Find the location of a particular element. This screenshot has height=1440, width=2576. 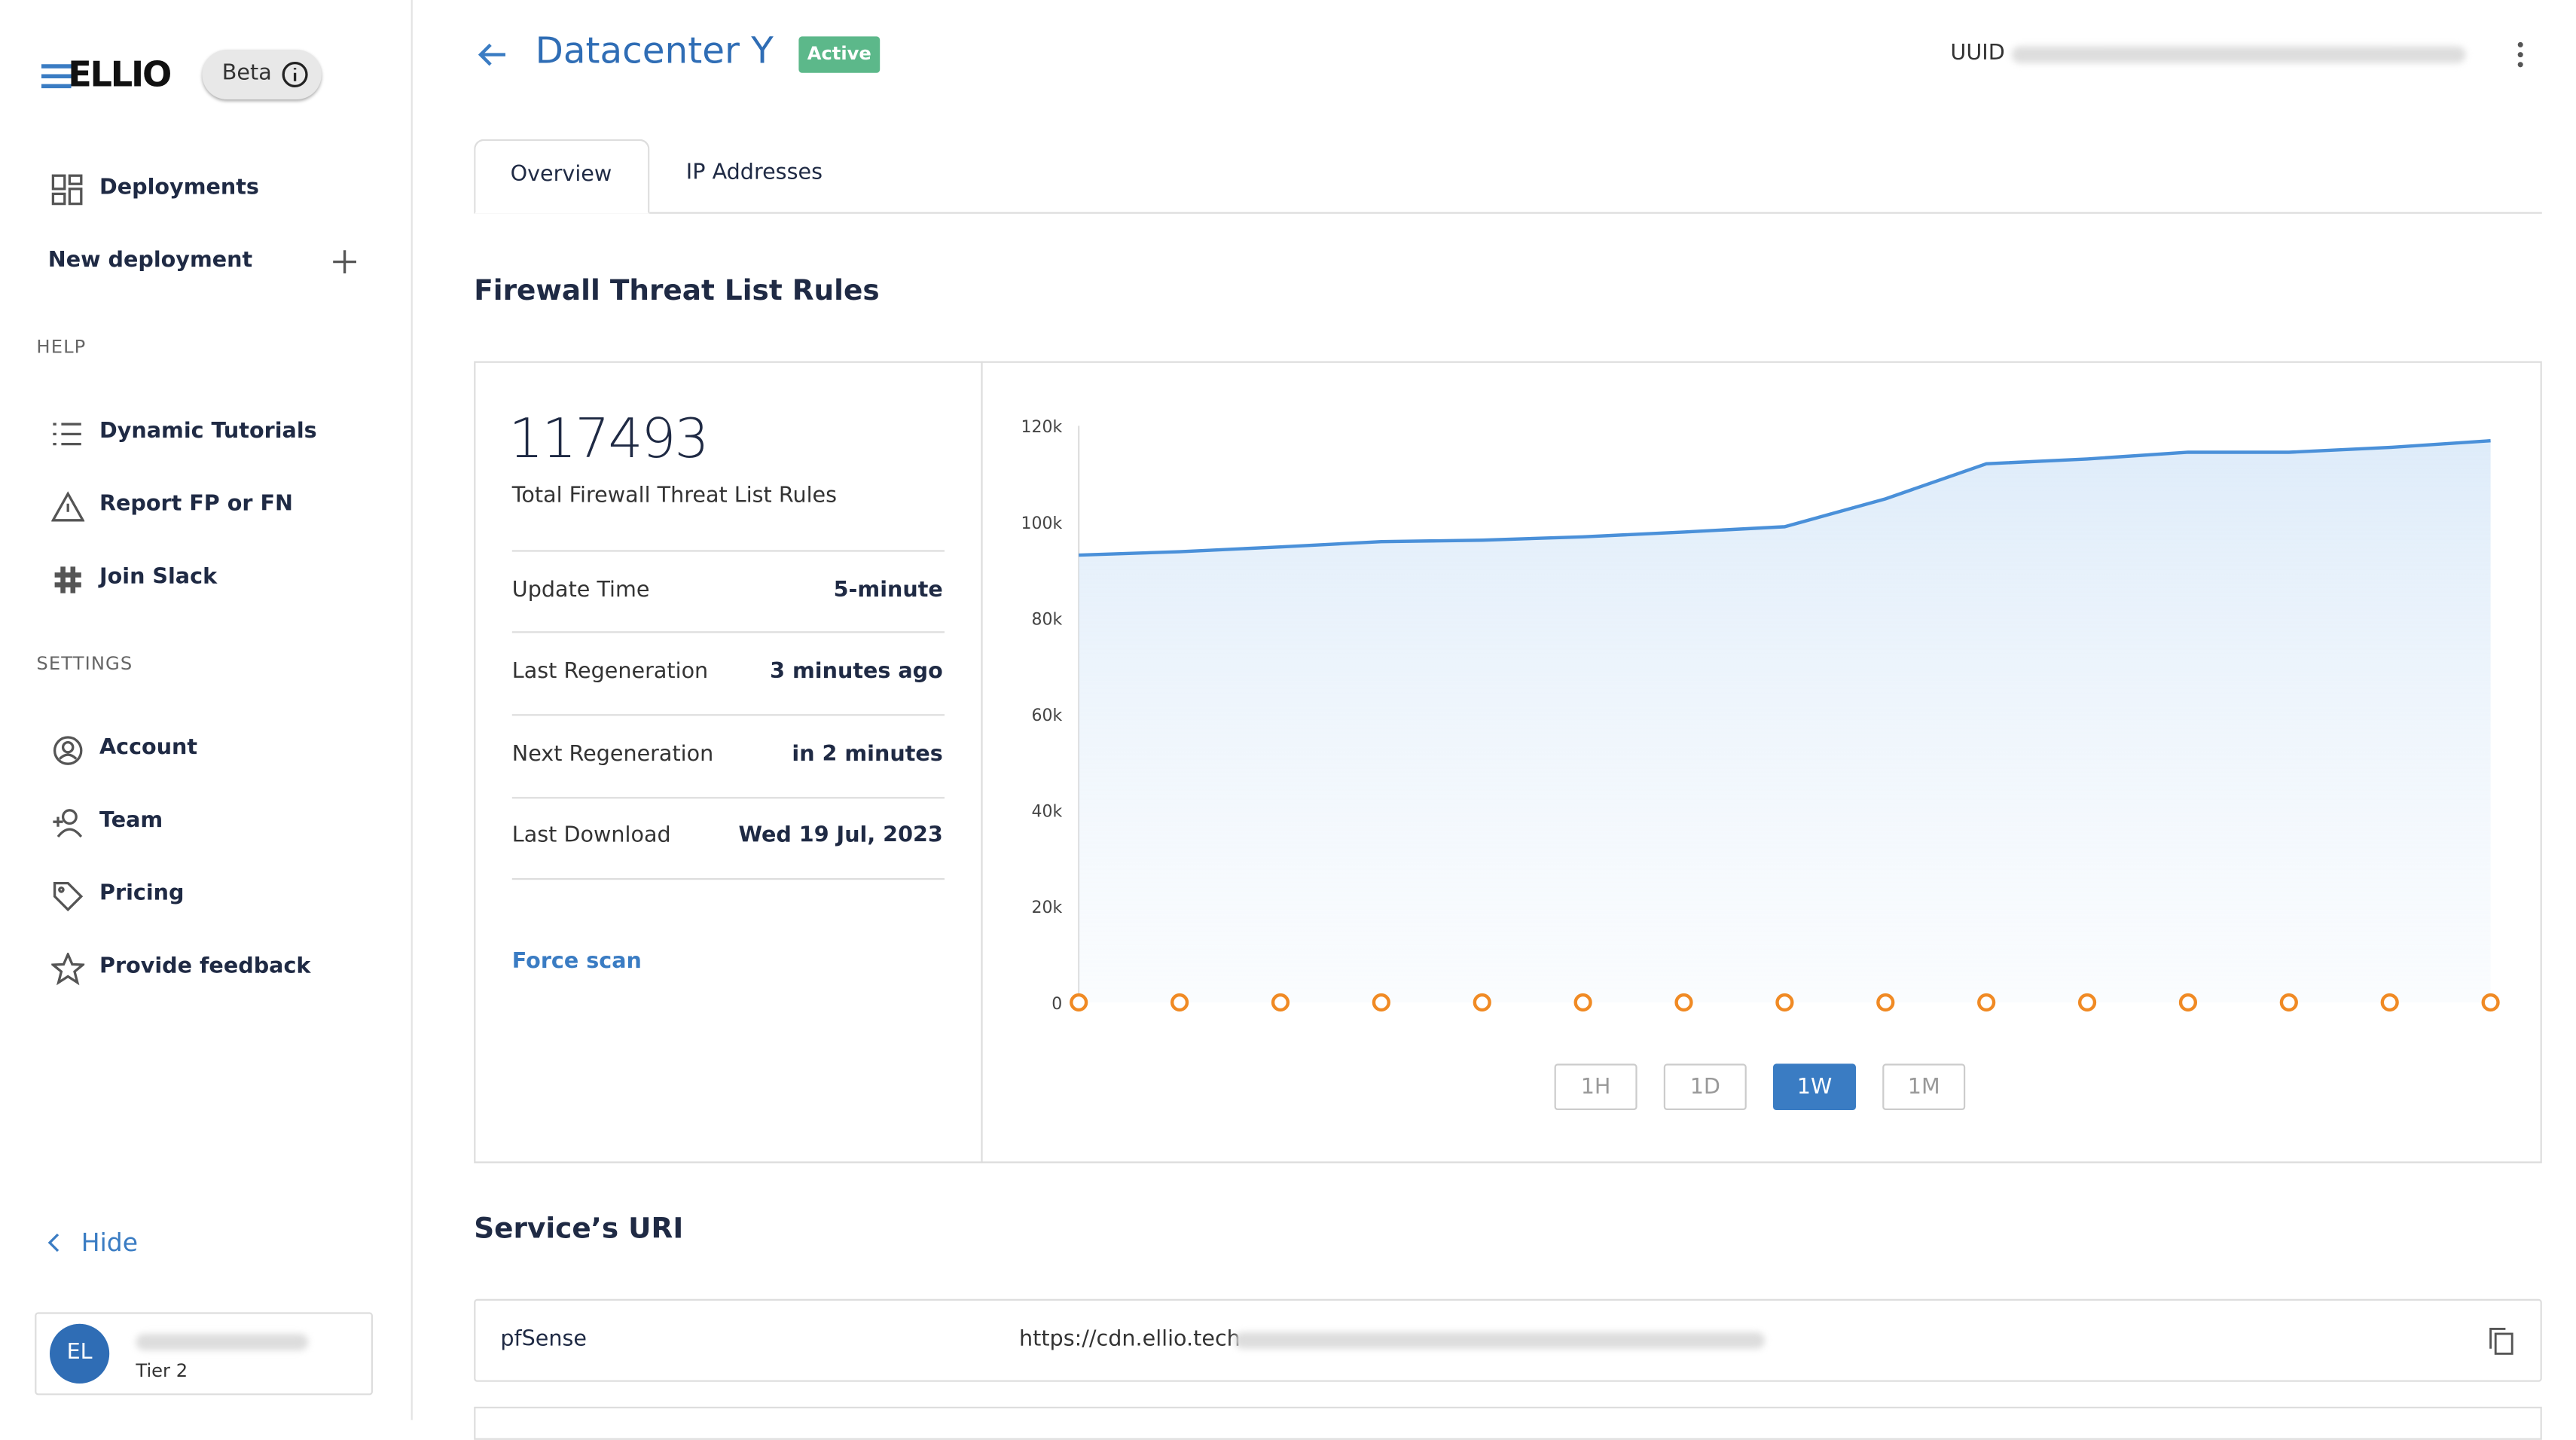

copy-icon is located at coordinates (2503, 1342).